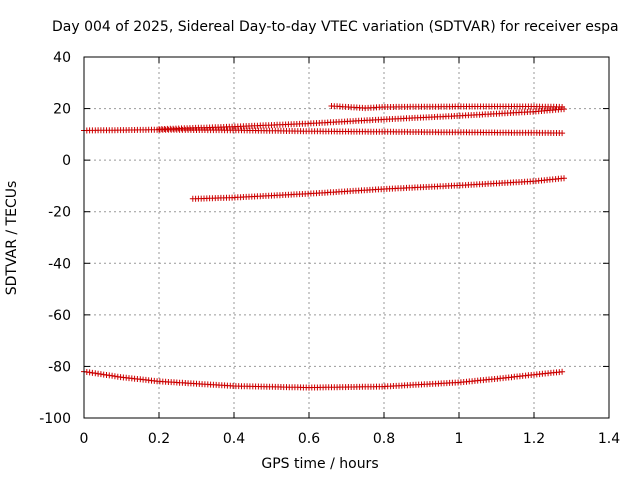 Image resolution: width=640 pixels, height=480 pixels. I want to click on x-tick-label: 0.2, so click(159, 439).